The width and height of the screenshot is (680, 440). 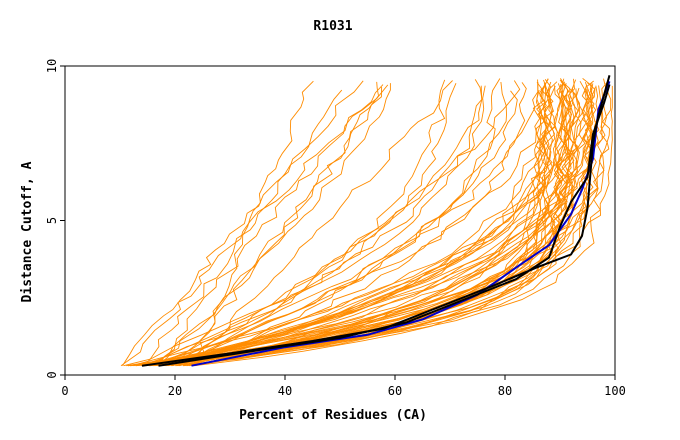 What do you see at coordinates (52, 374) in the screenshot?
I see `y-tick-label: 0` at bounding box center [52, 374].